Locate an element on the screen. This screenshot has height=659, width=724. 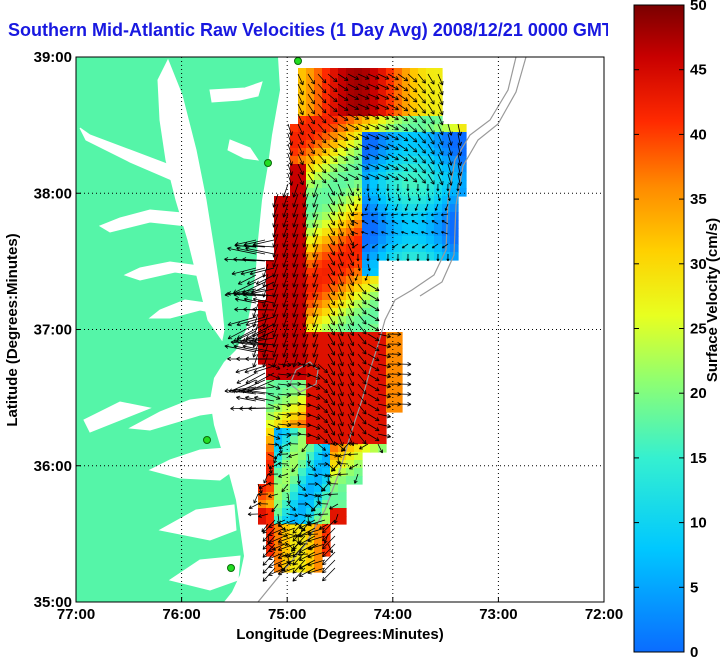
colorbar is located at coordinates (659, 328).